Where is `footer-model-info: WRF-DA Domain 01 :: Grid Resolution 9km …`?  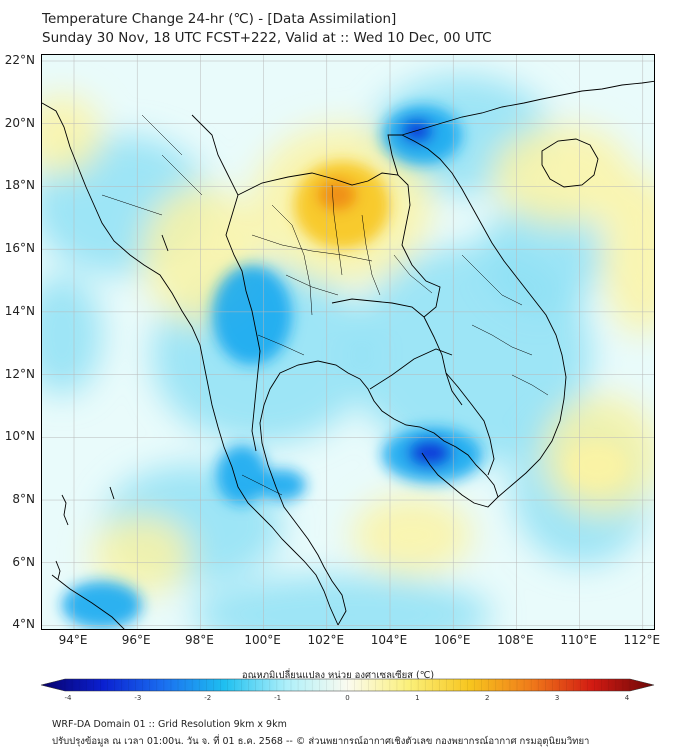
footer-model-info: WRF-DA Domain 01 :: Grid Resolution 9km … is located at coordinates (169, 724).